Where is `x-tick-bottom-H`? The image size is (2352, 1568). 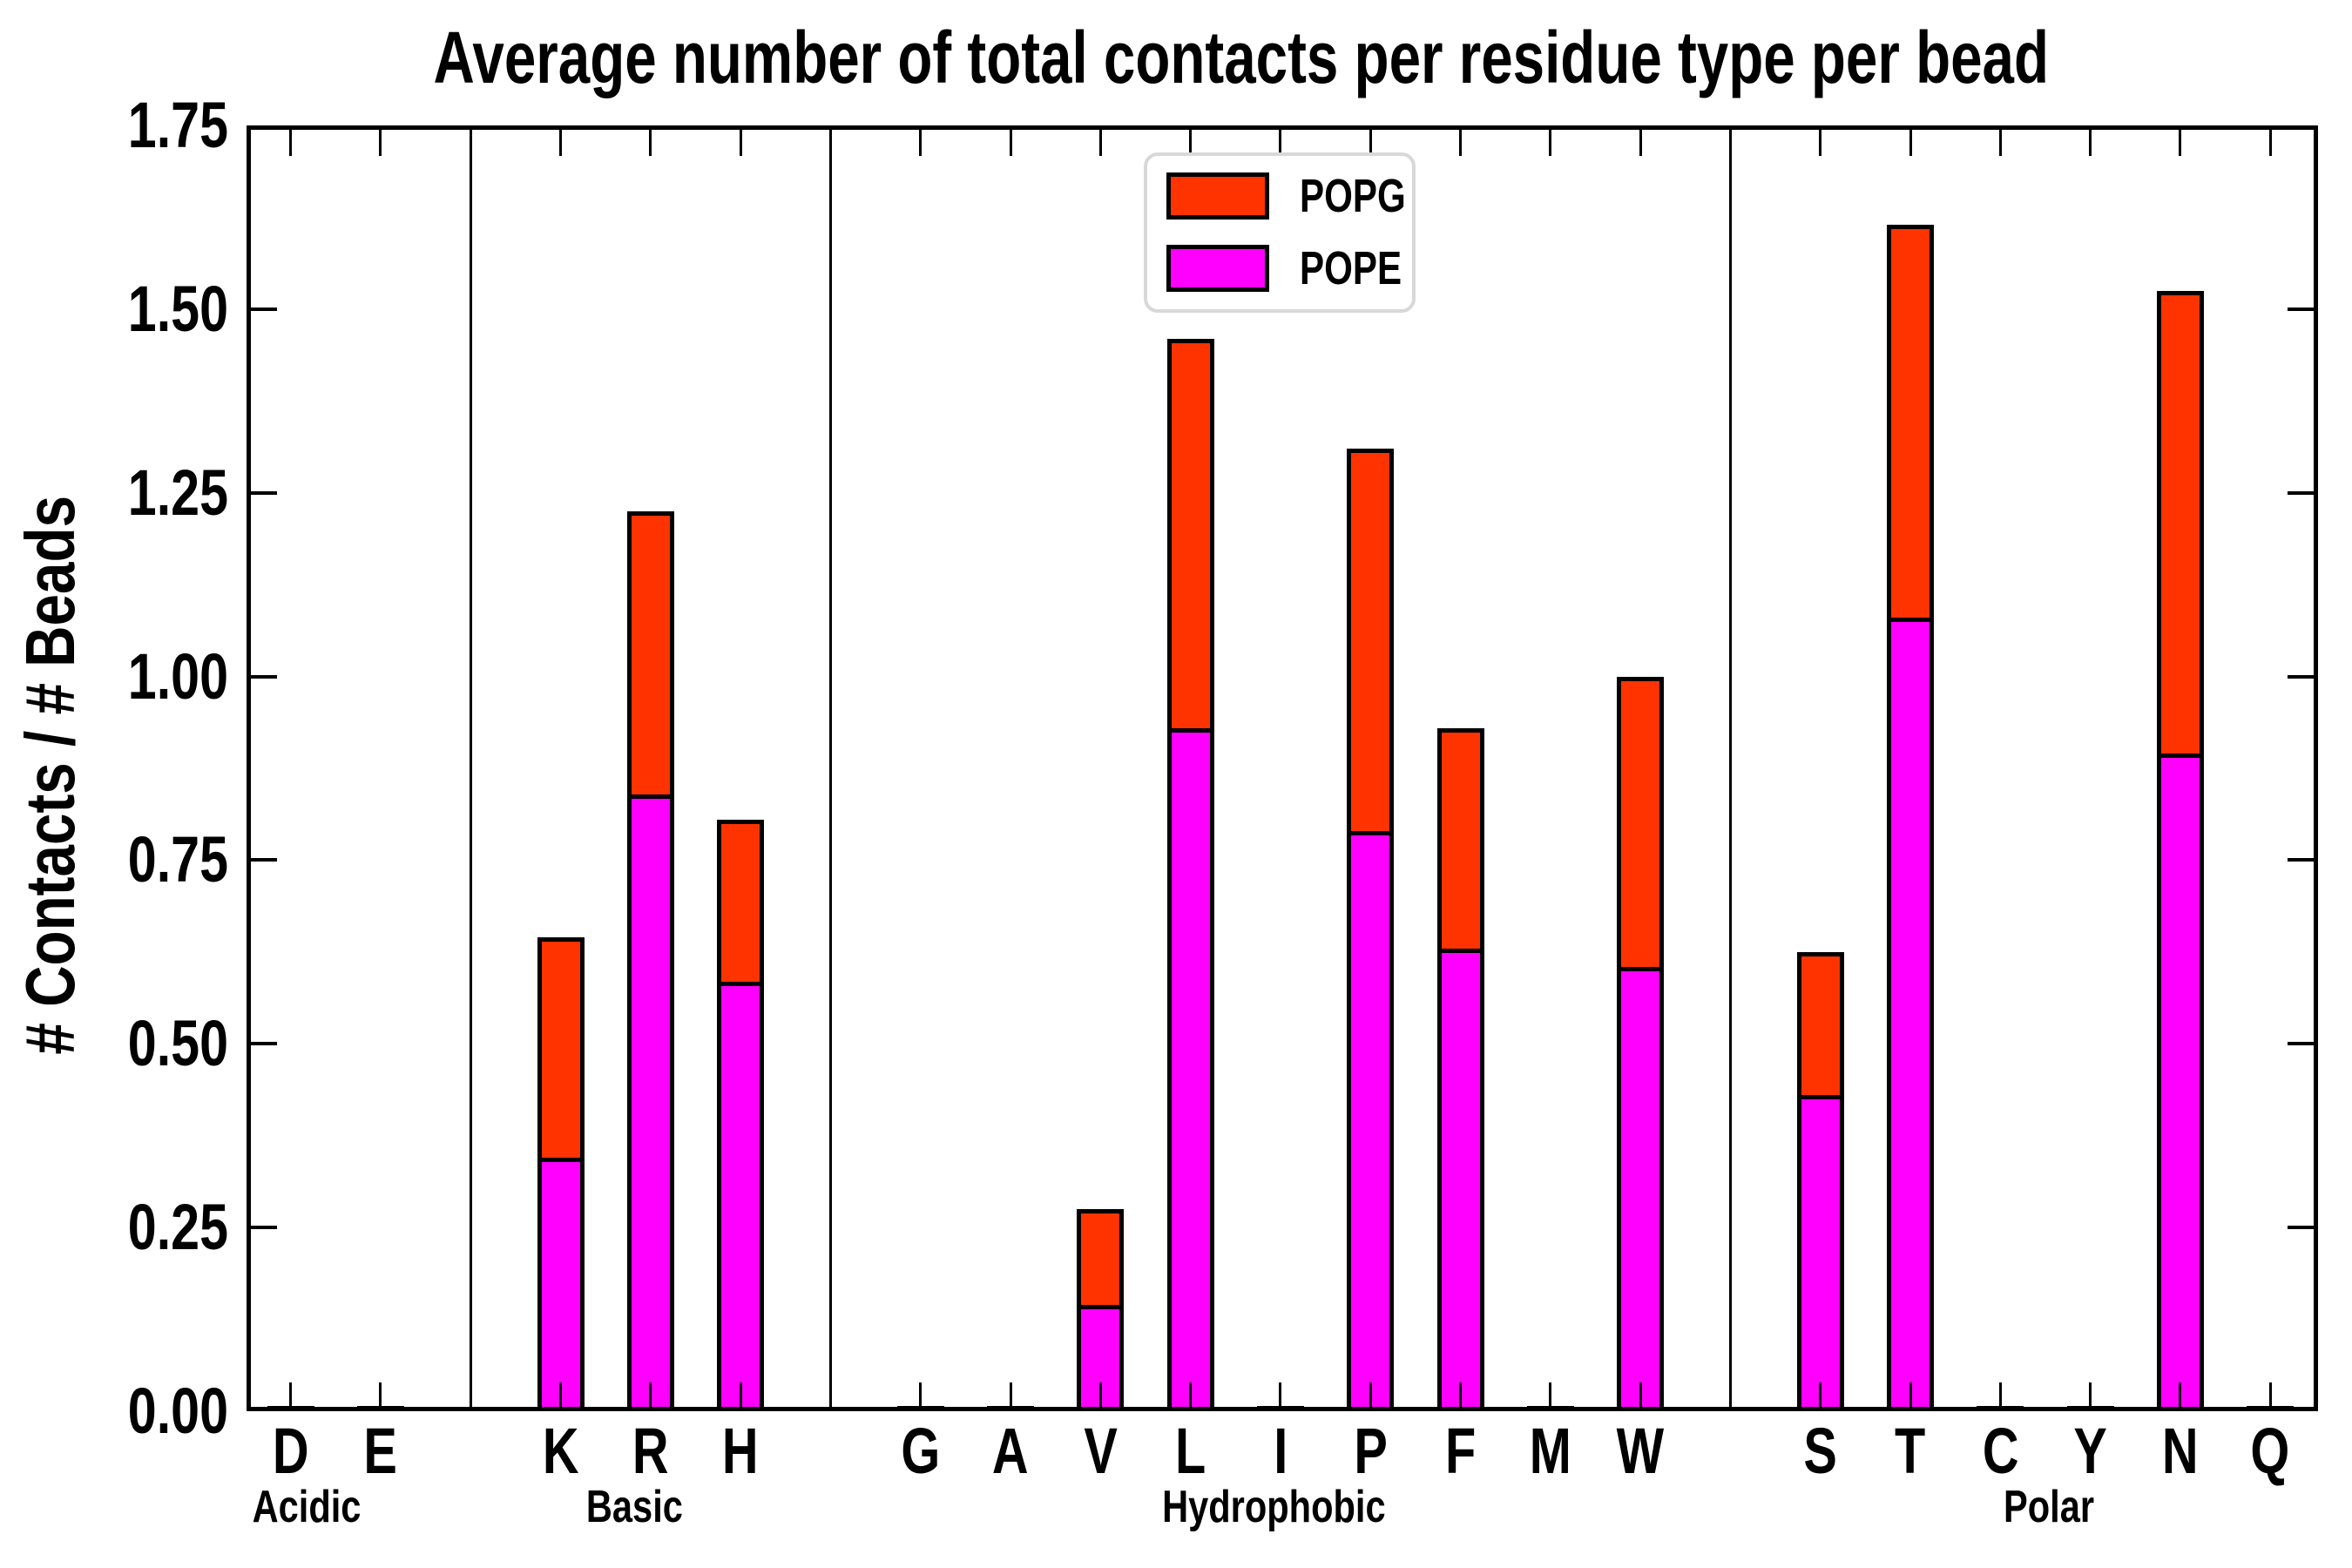
x-tick-bottom-H is located at coordinates (741, 1396).